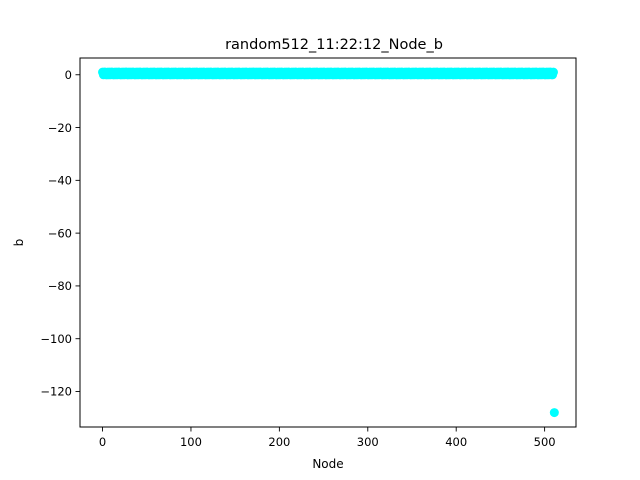 The image size is (640, 480). I want to click on x-tick-label: 300, so click(368, 442).